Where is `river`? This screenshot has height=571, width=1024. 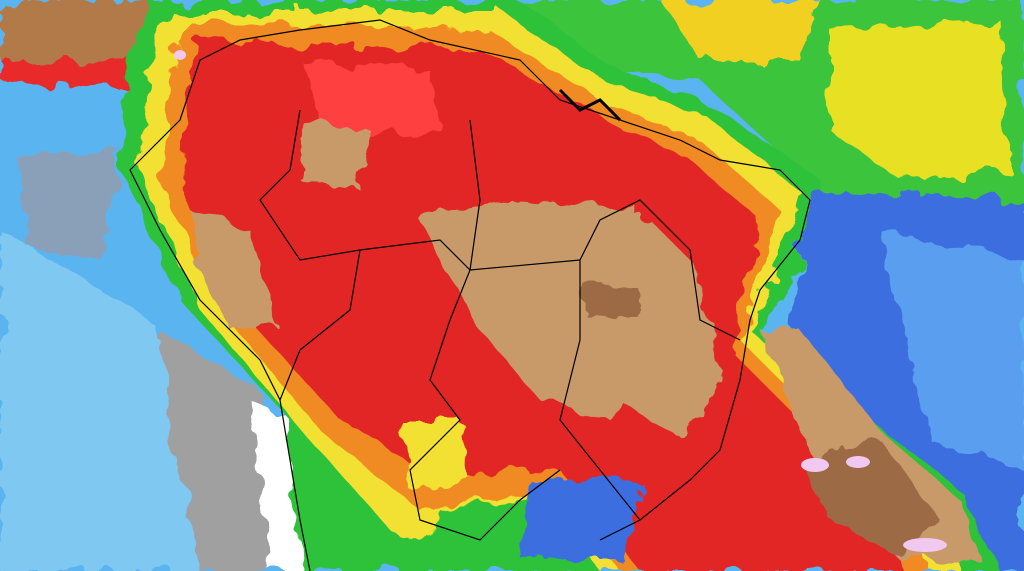 river is located at coordinates (590, 105).